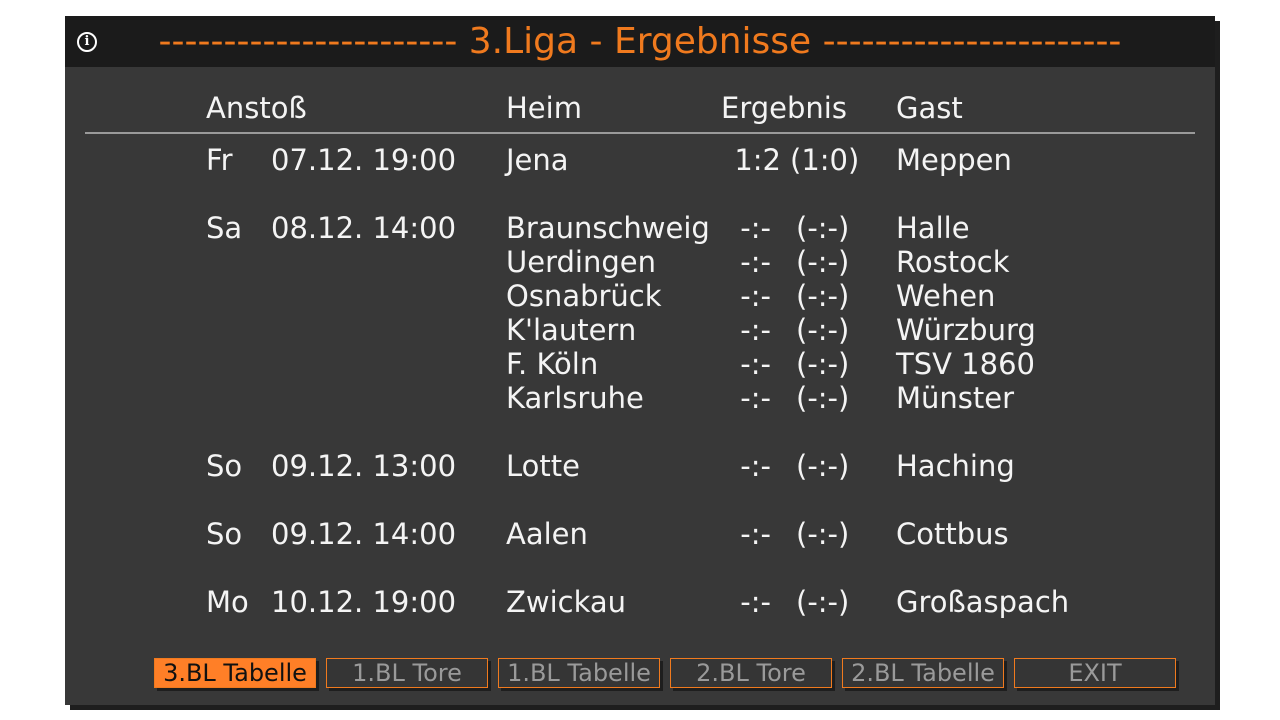  I want to click on home-team: F. Köln, so click(552, 364).